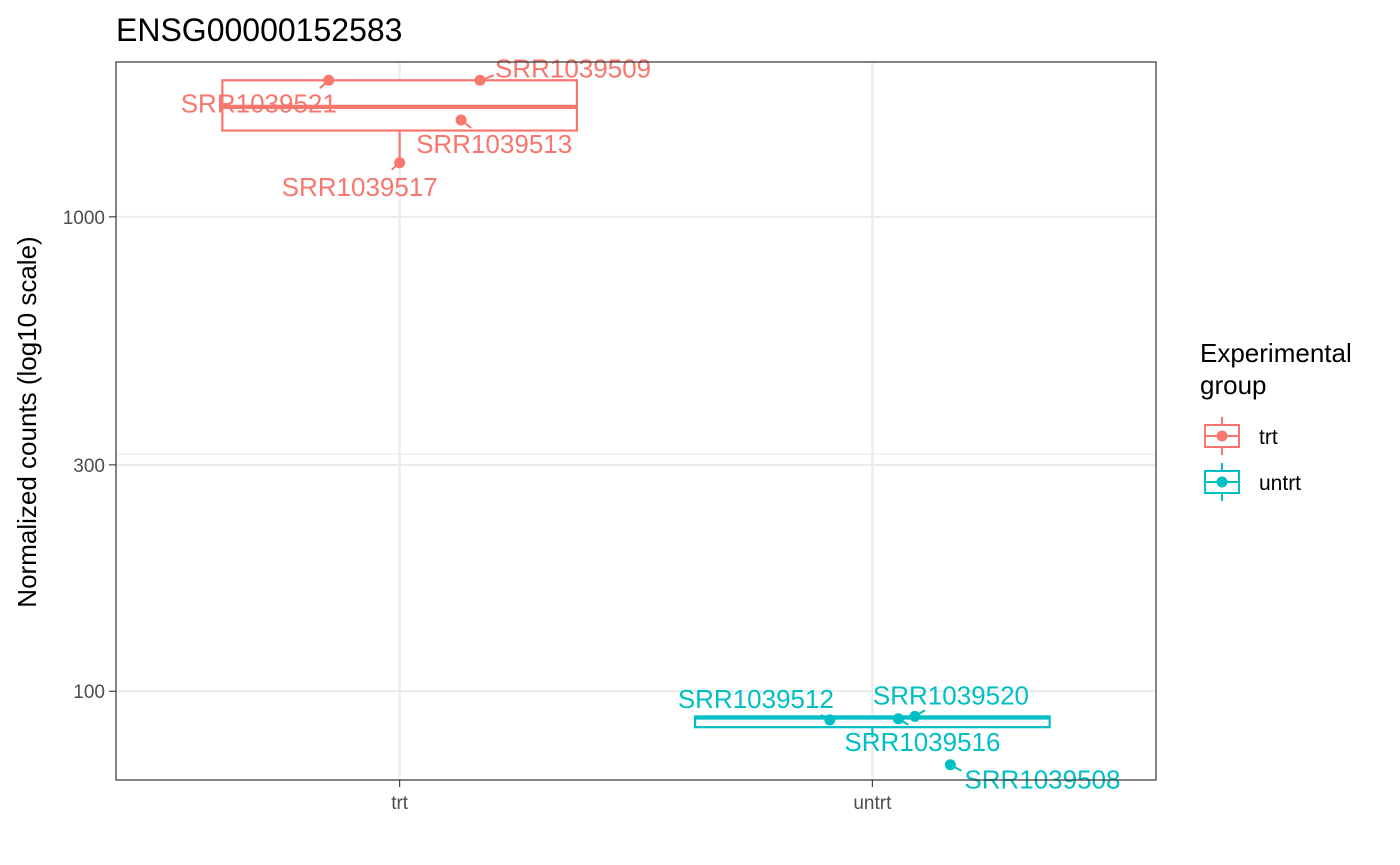  I want to click on y-tick-label: 300, so click(89, 466).